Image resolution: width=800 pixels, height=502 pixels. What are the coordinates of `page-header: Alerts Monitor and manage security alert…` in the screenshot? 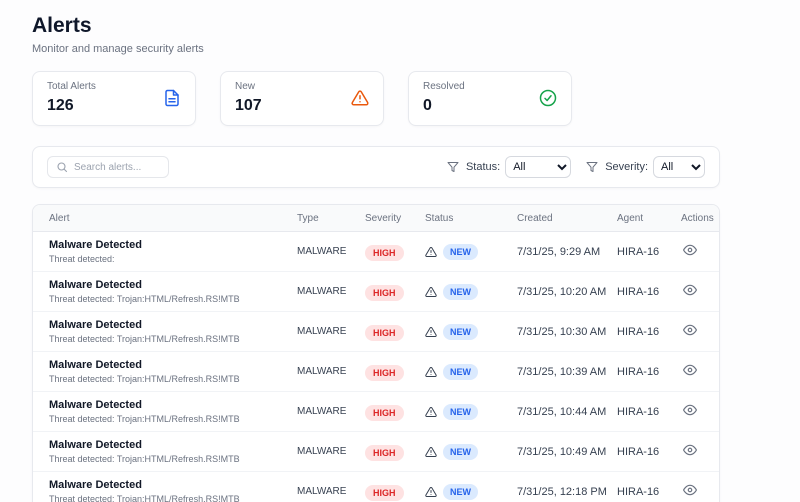 It's located at (376, 34).